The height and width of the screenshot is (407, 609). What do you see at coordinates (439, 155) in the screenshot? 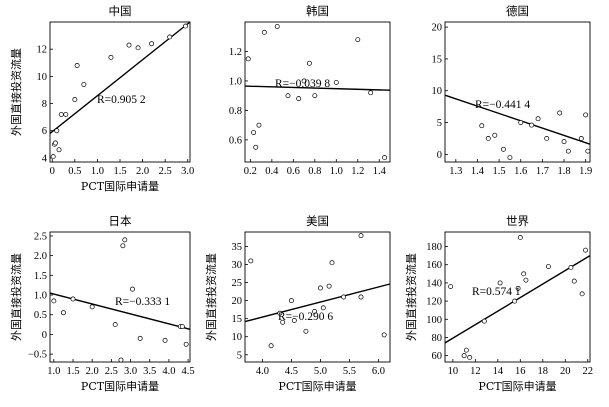
I see `y-tick-label: 0` at bounding box center [439, 155].